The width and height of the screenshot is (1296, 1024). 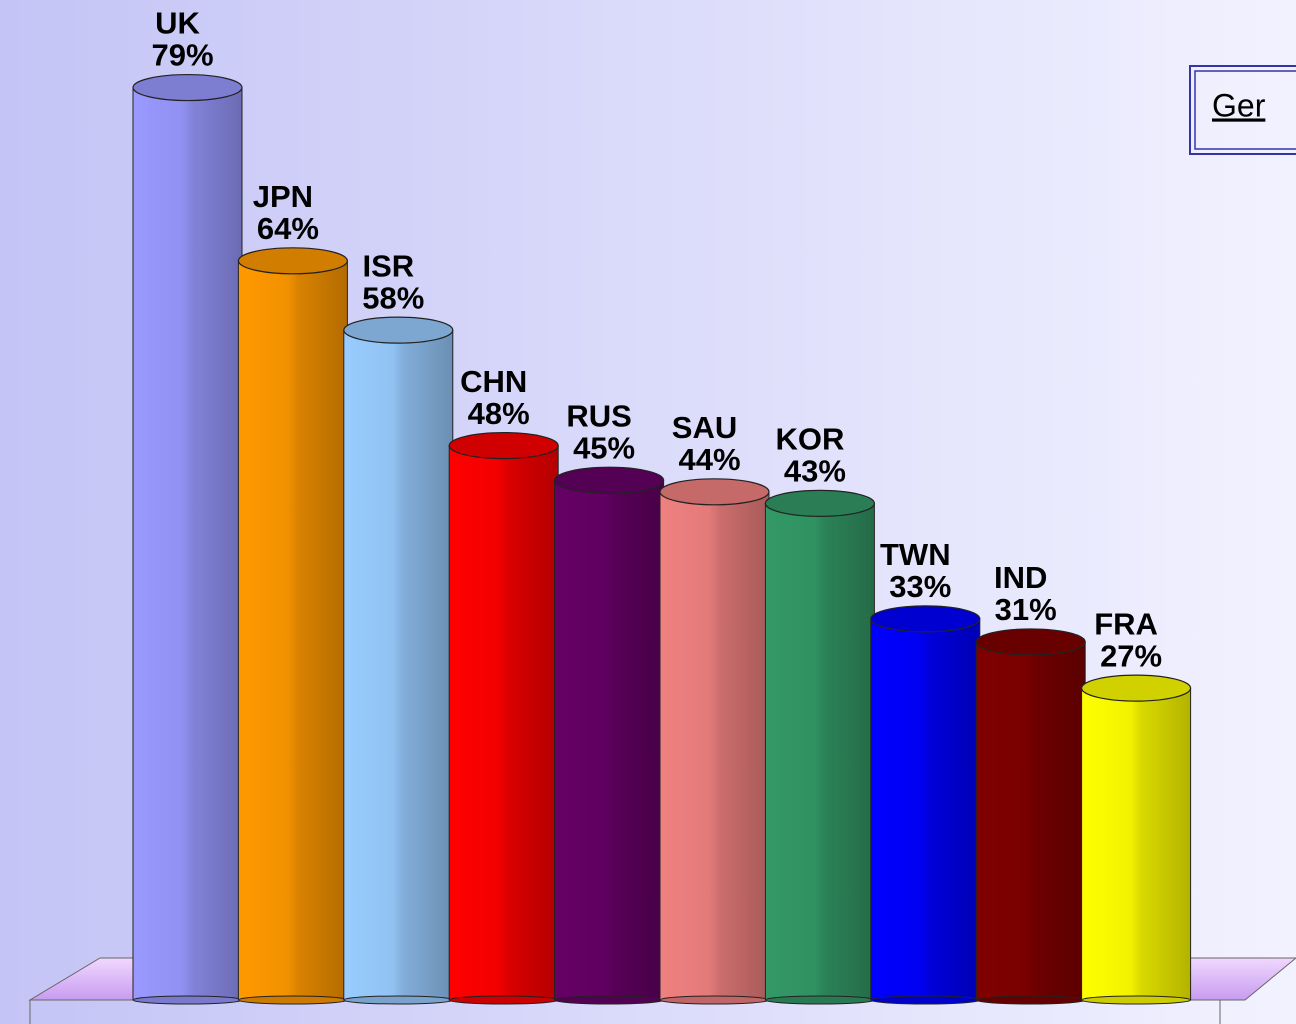 What do you see at coordinates (1026, 609) in the screenshot?
I see `value-label: 31%` at bounding box center [1026, 609].